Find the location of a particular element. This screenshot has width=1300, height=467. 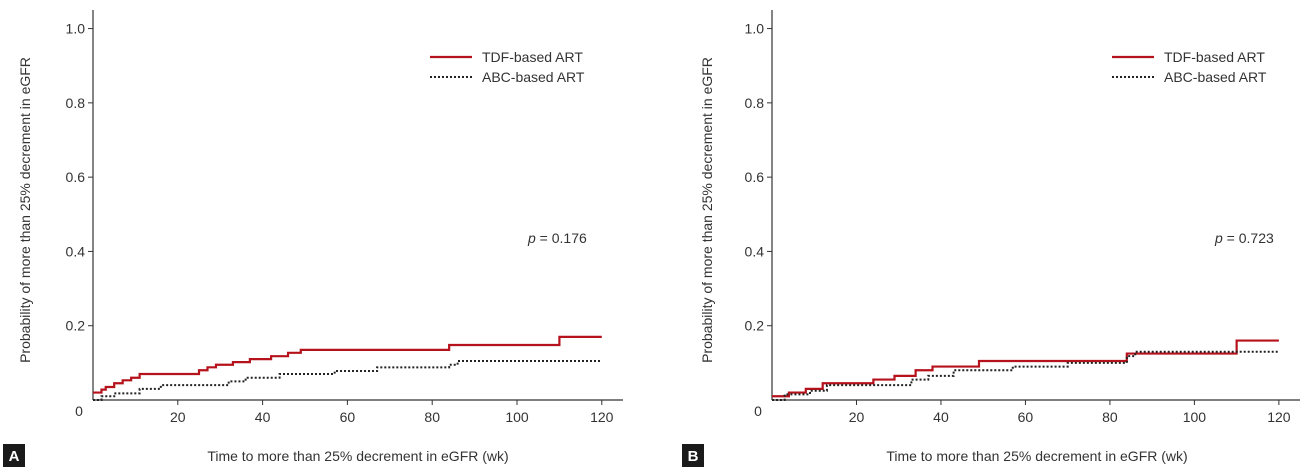

p-value-label: p = 0.176 is located at coordinates (557, 238).